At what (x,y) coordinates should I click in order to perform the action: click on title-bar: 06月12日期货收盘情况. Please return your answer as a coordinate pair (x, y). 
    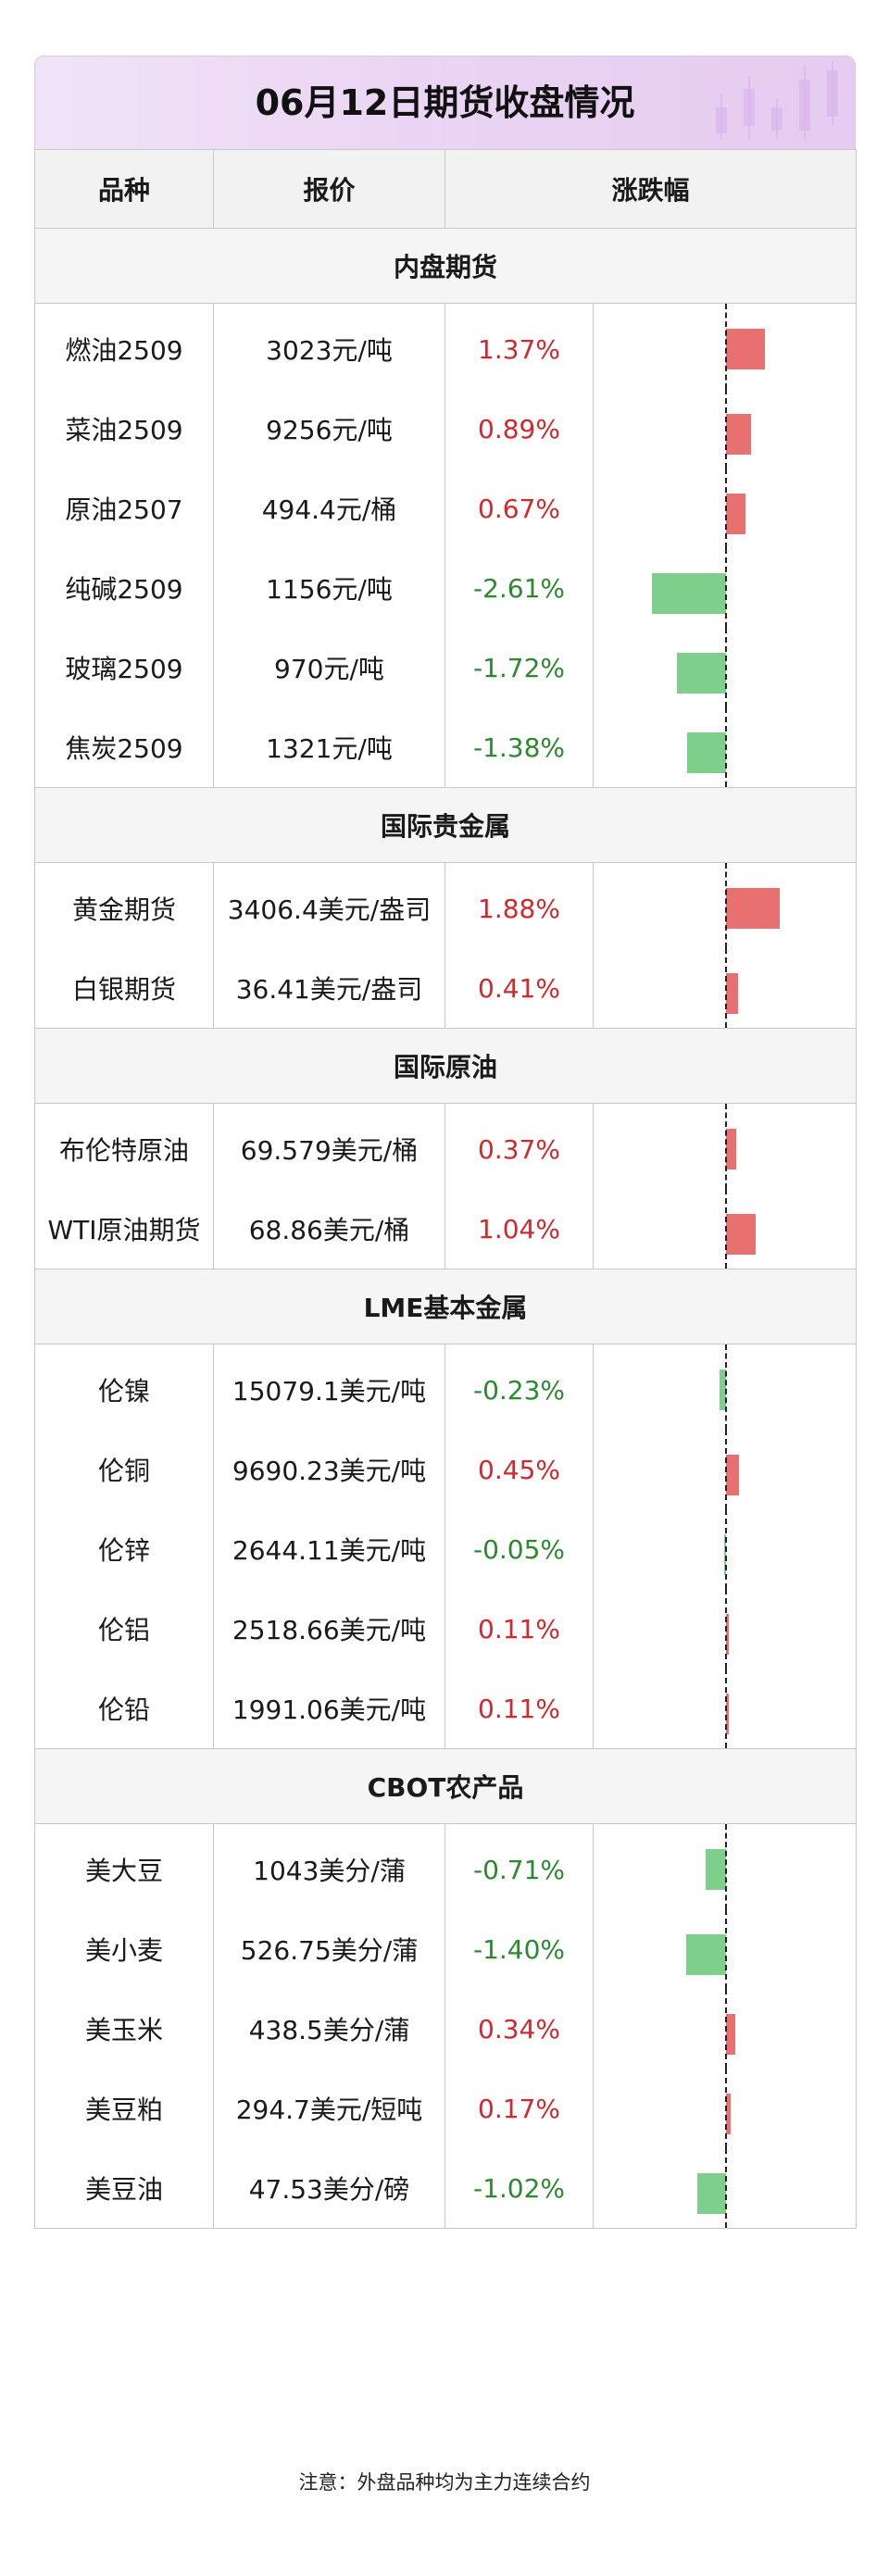
    Looking at the image, I should click on (445, 103).